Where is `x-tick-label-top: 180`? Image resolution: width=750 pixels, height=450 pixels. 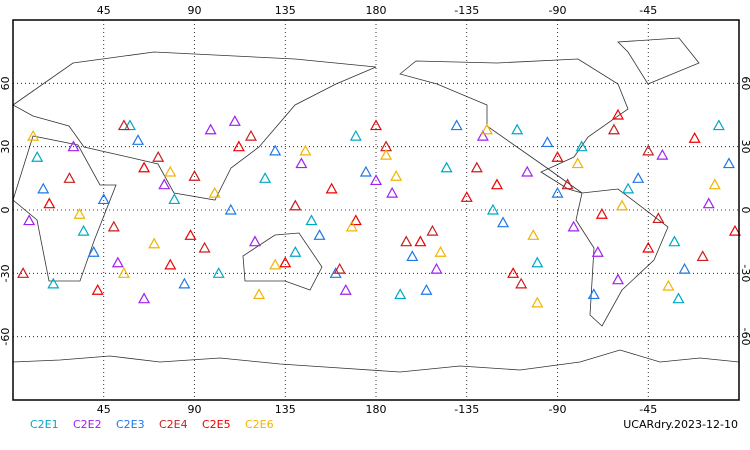 x-tick-label-top: 180 is located at coordinates (376, 10).